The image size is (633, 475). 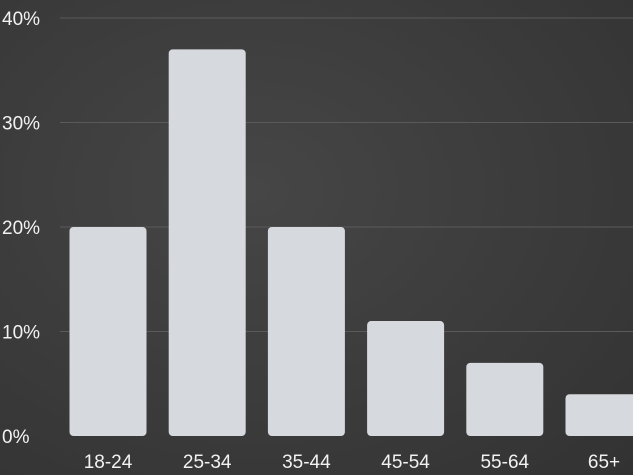 I want to click on x-tick-label: 45-54, so click(x=405, y=462).